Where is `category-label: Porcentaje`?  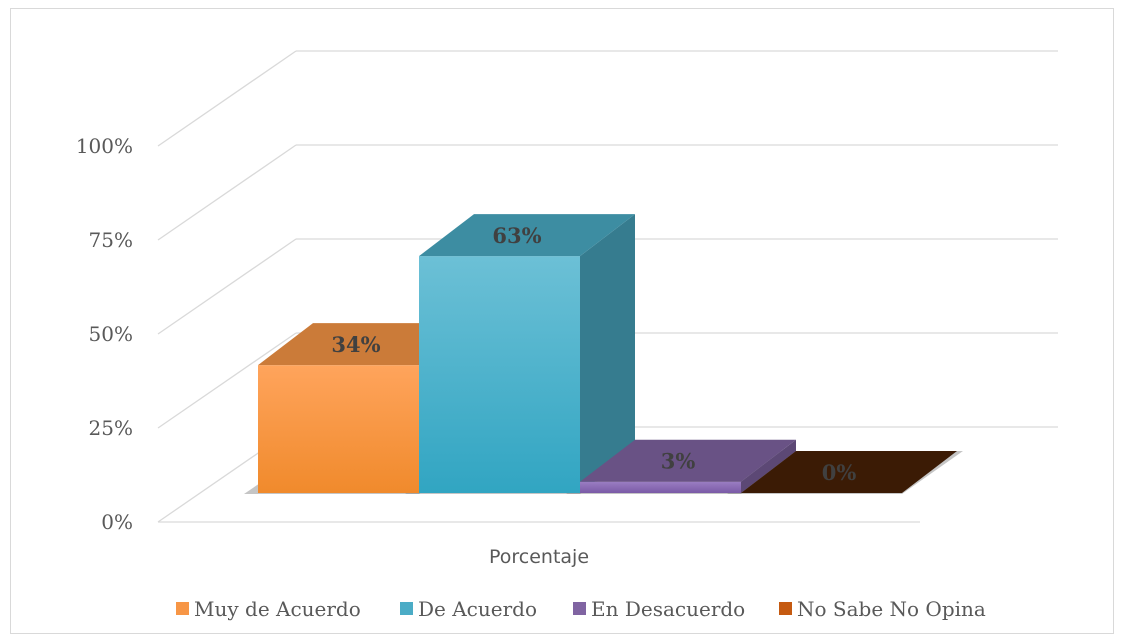
category-label: Porcentaje is located at coordinates (539, 557).